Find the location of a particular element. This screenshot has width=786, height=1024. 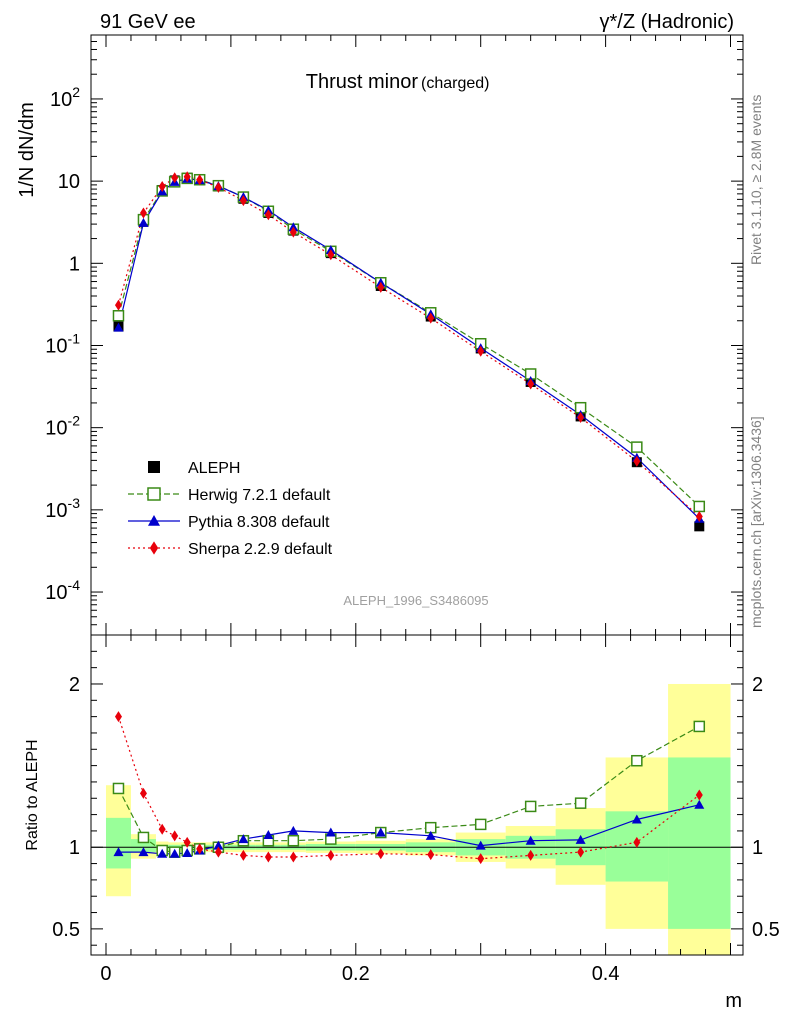

legend-marker-herwig is located at coordinates (154, 494).